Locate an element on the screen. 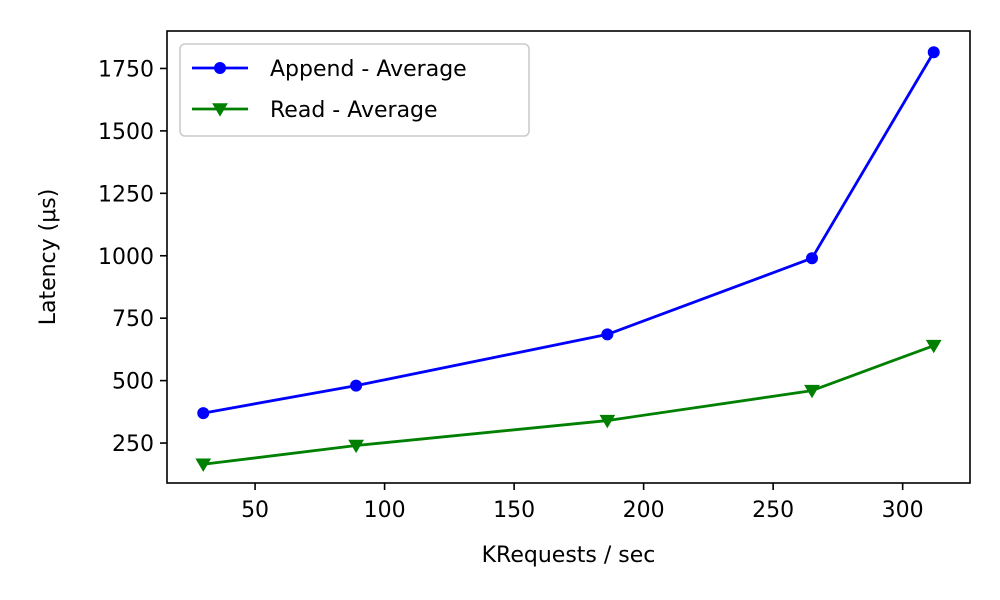  legend-item: Read - Average is located at coordinates (315, 110).